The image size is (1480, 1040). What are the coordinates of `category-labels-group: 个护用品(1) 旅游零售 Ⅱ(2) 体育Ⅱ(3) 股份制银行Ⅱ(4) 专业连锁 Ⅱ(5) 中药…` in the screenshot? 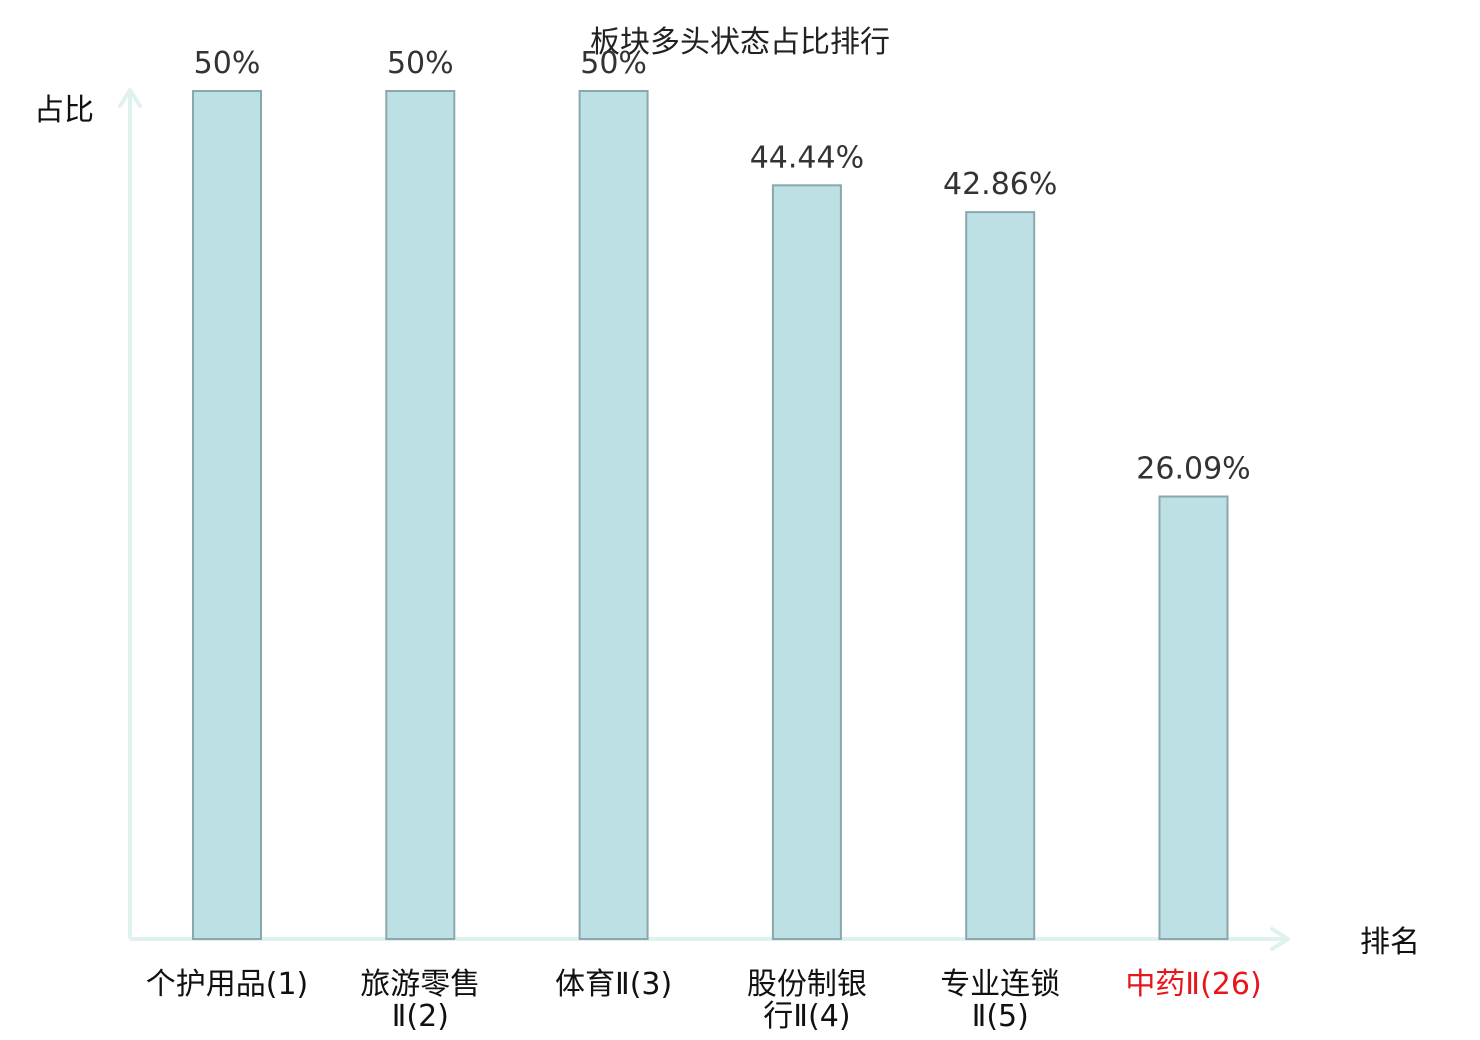 It's located at (704, 1000).